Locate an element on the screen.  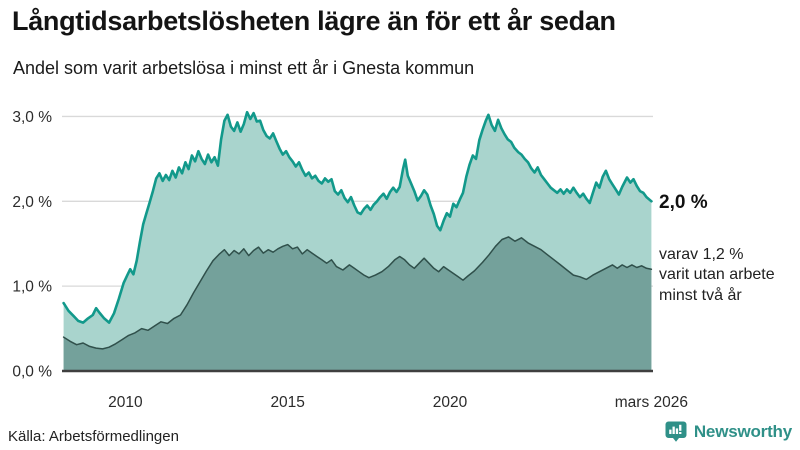
exclamation-bar is located at coordinates (680, 427).